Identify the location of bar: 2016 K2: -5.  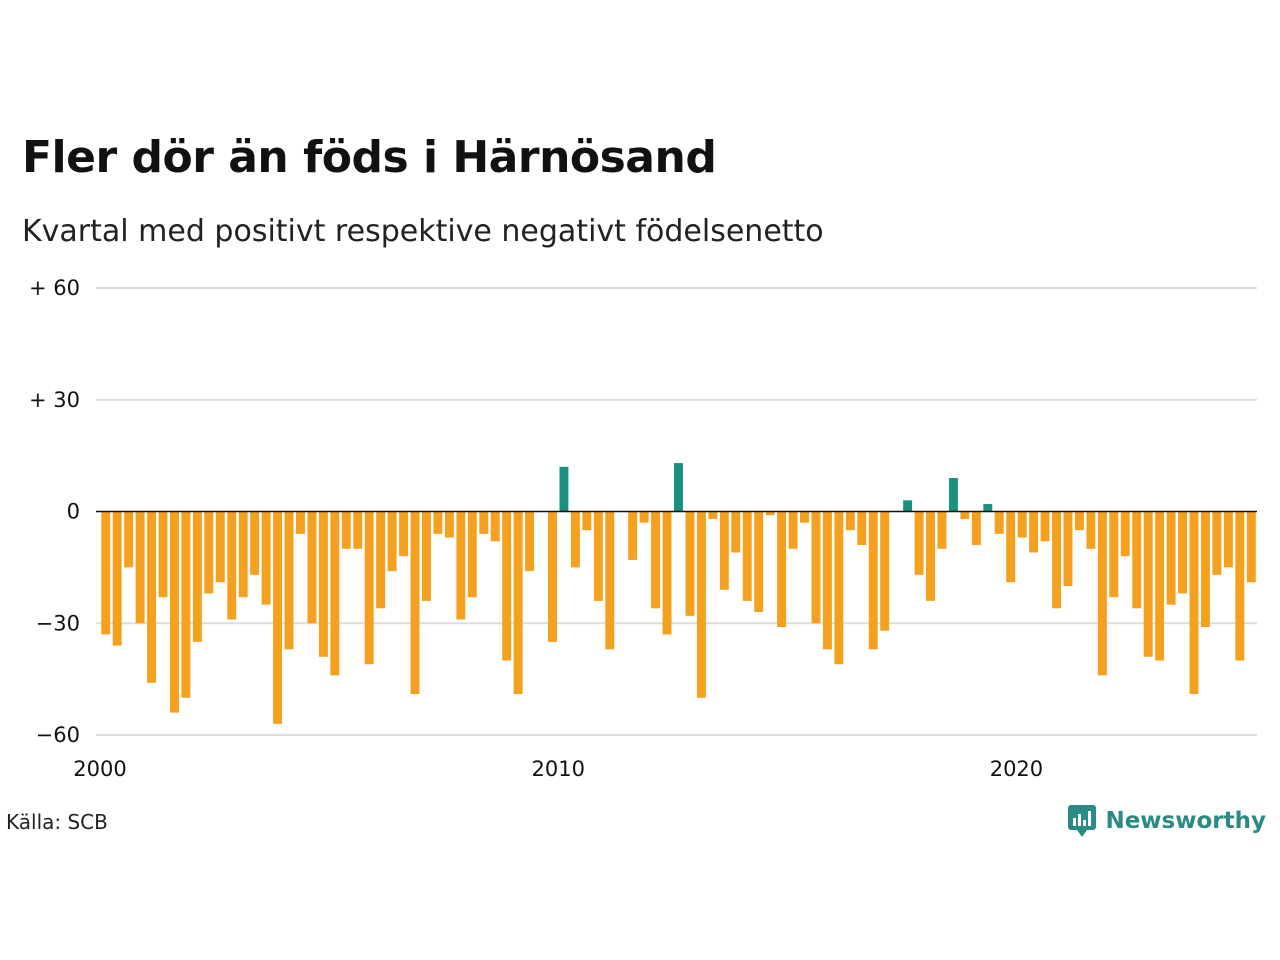
(850, 521).